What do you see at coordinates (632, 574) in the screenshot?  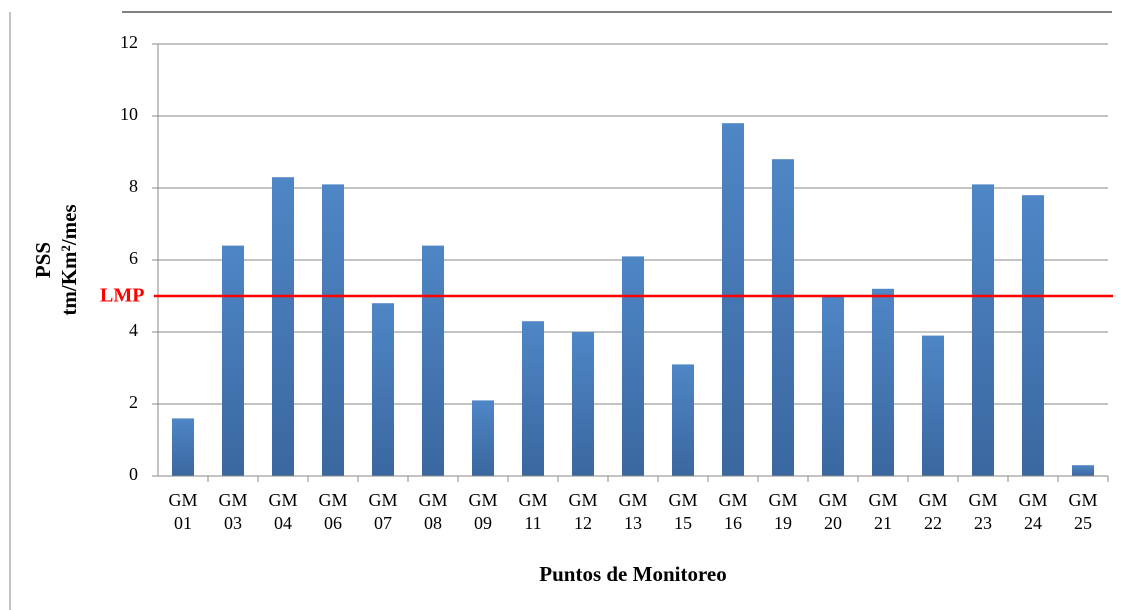 I see `x-axis-label: Puntos de Monitoreo` at bounding box center [632, 574].